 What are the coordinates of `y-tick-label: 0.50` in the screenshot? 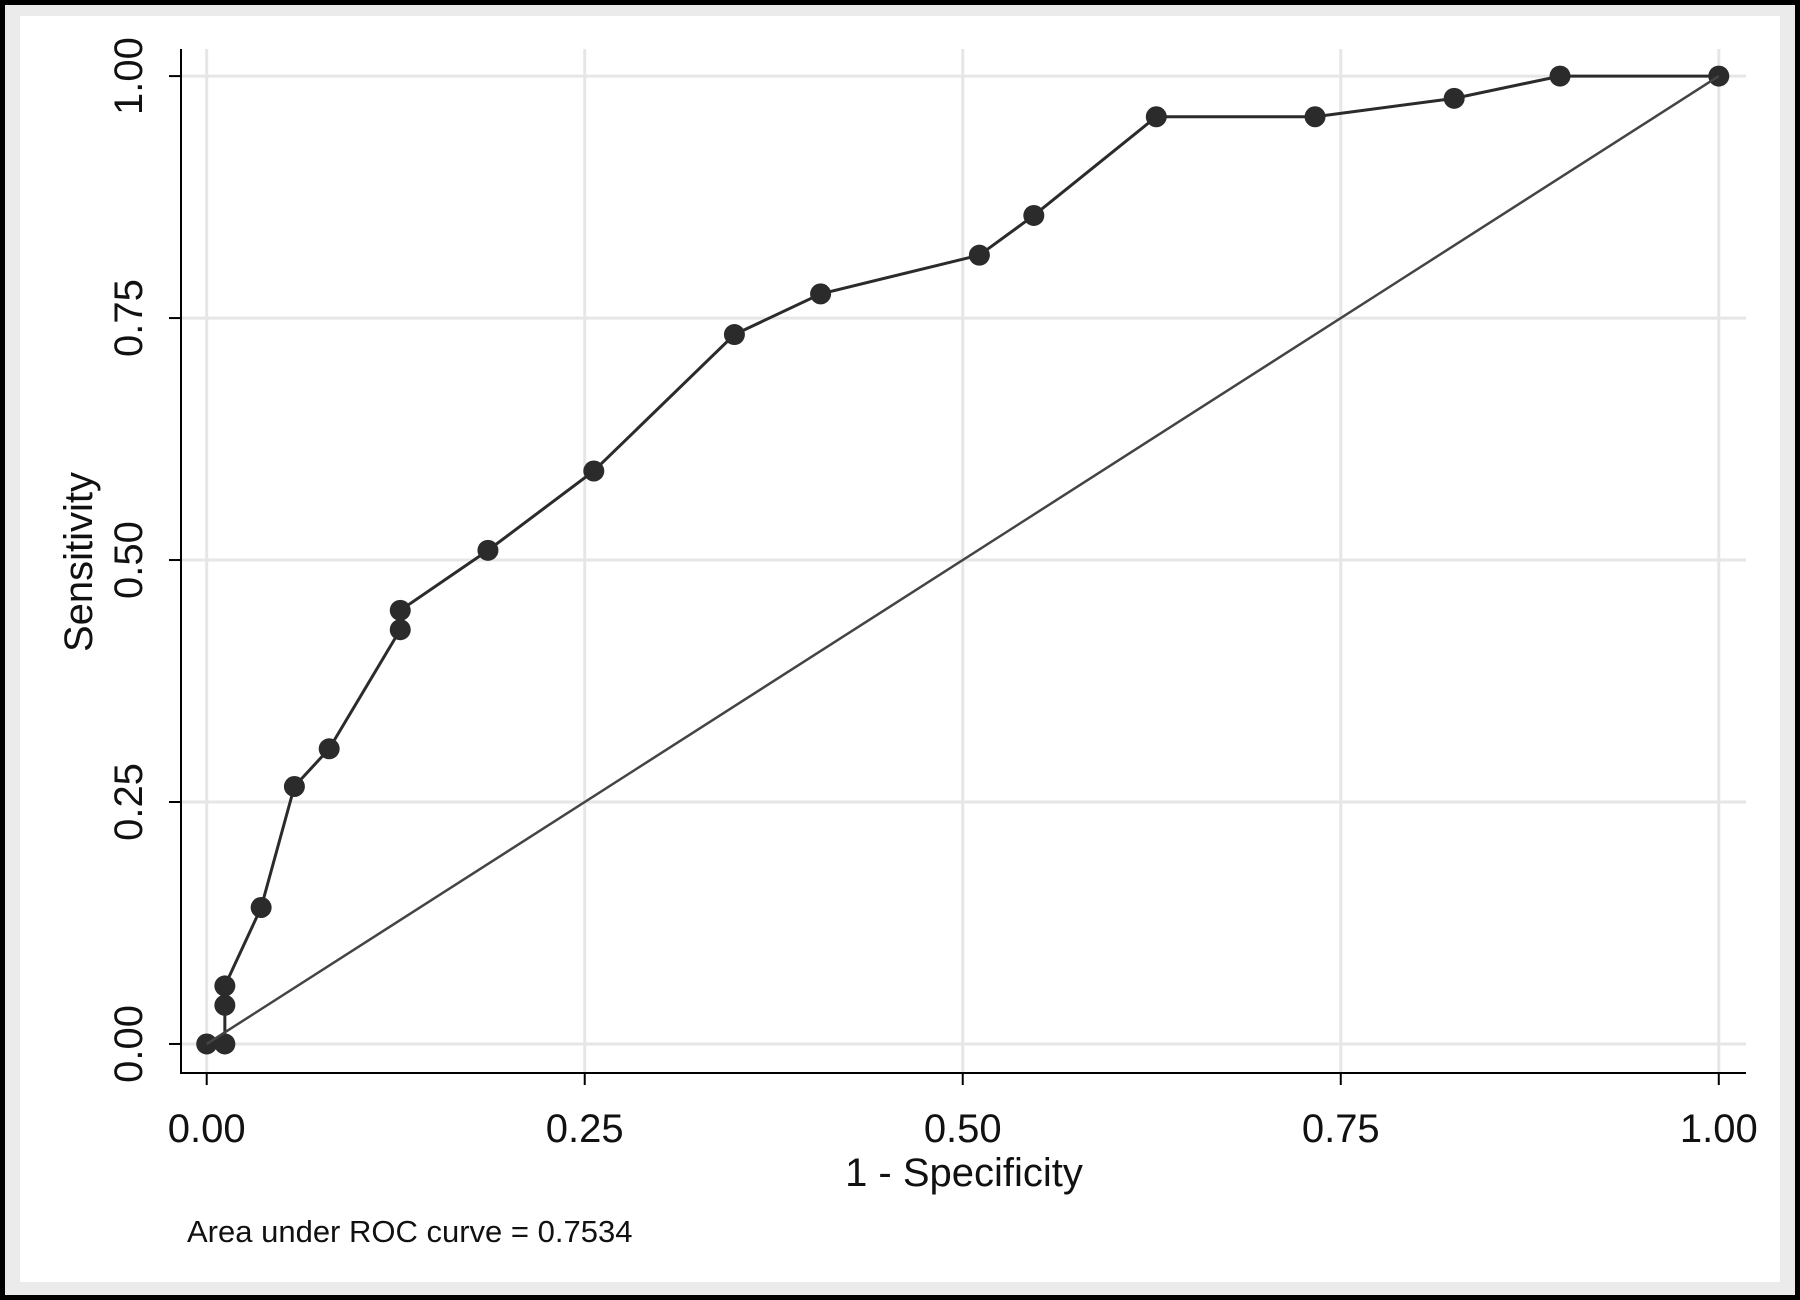 It's located at (129, 560).